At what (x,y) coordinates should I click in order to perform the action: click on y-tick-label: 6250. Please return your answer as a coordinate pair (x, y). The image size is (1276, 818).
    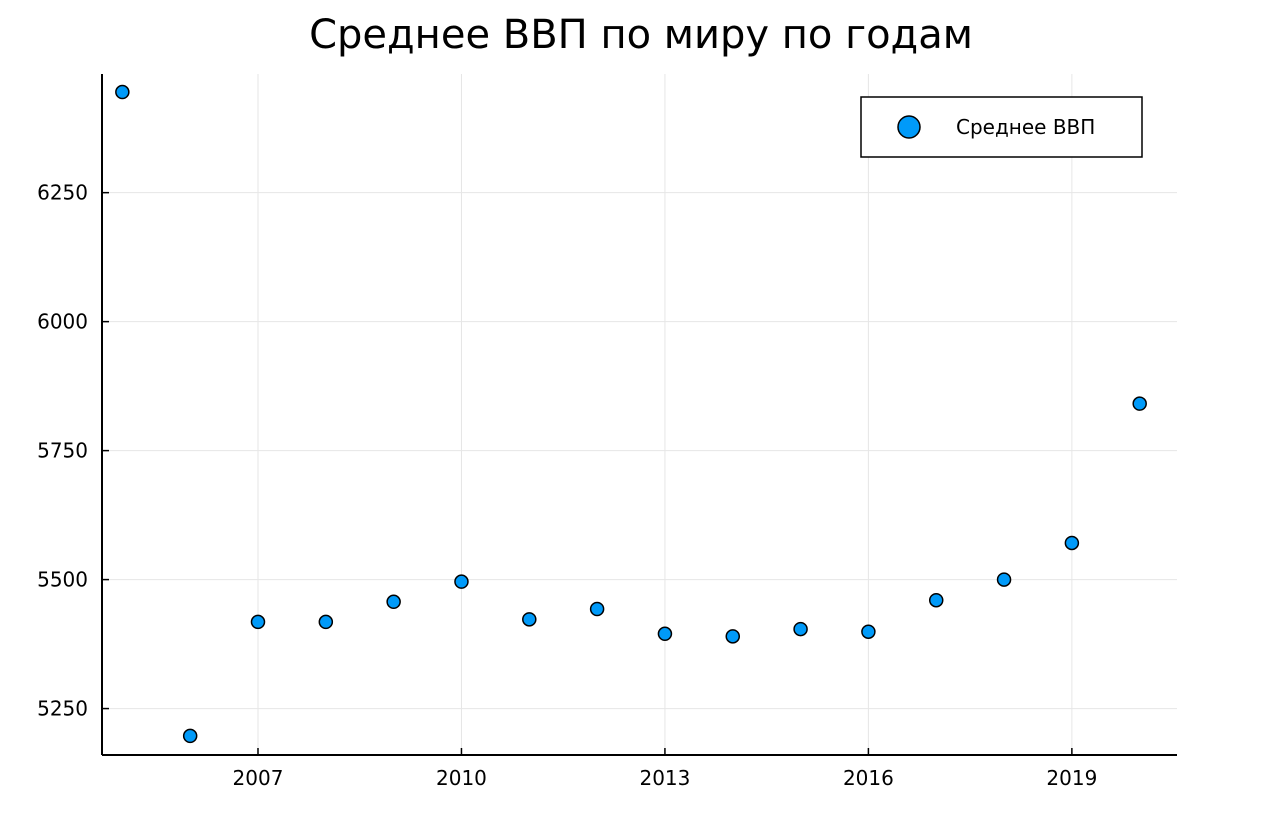
    Looking at the image, I should click on (62, 193).